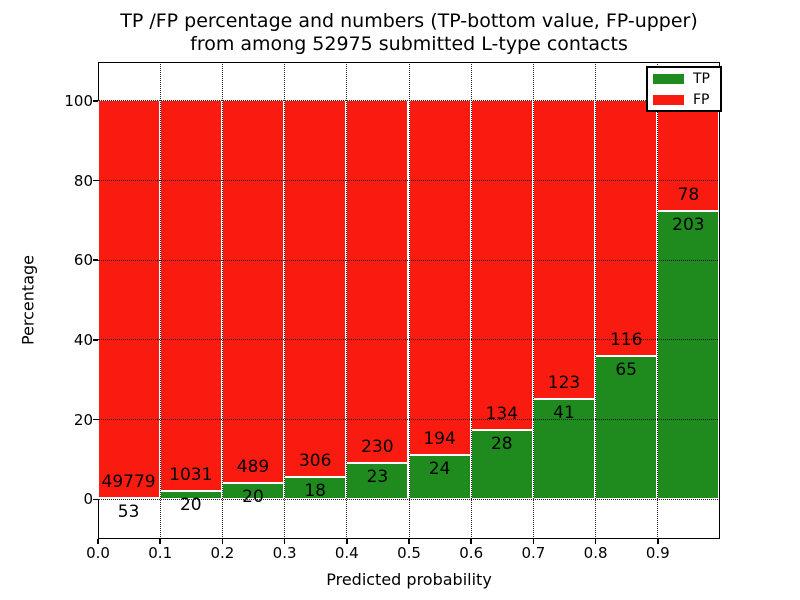 The width and height of the screenshot is (800, 600). Describe the element at coordinates (626, 339) in the screenshot. I see `fp-count-label: 116` at that location.